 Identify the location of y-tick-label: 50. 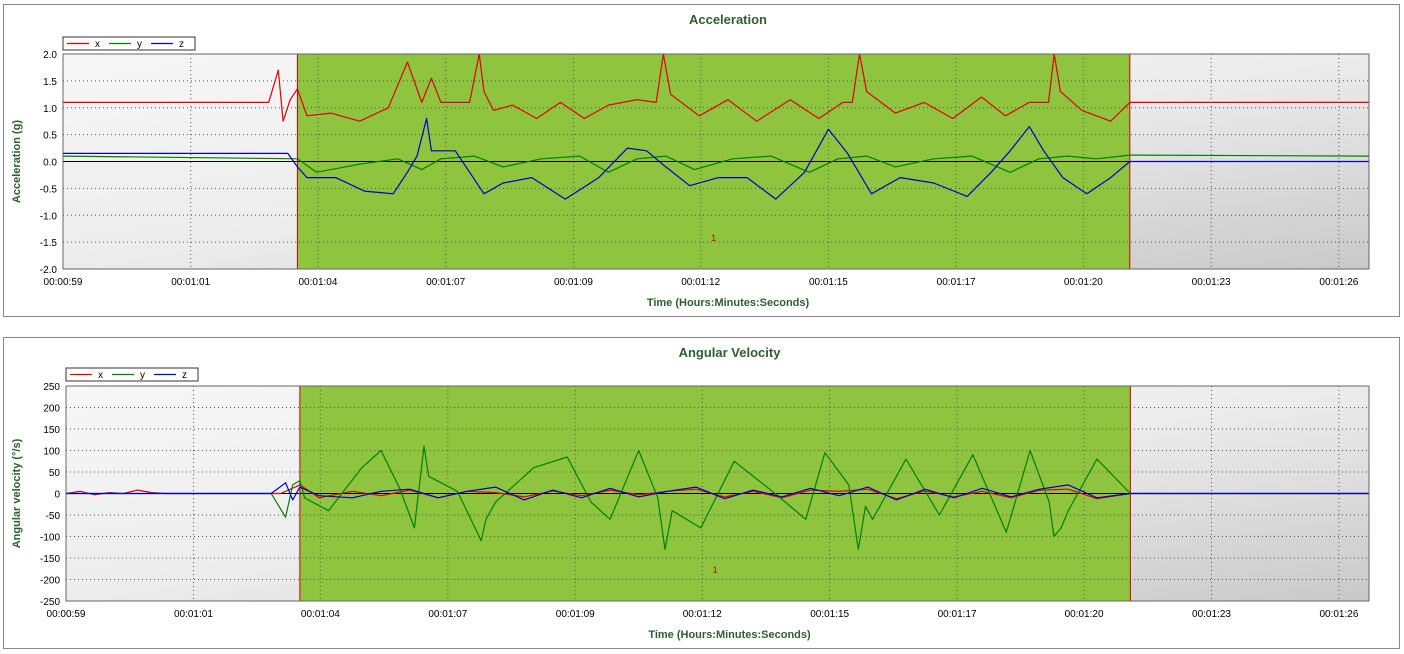
(55, 473).